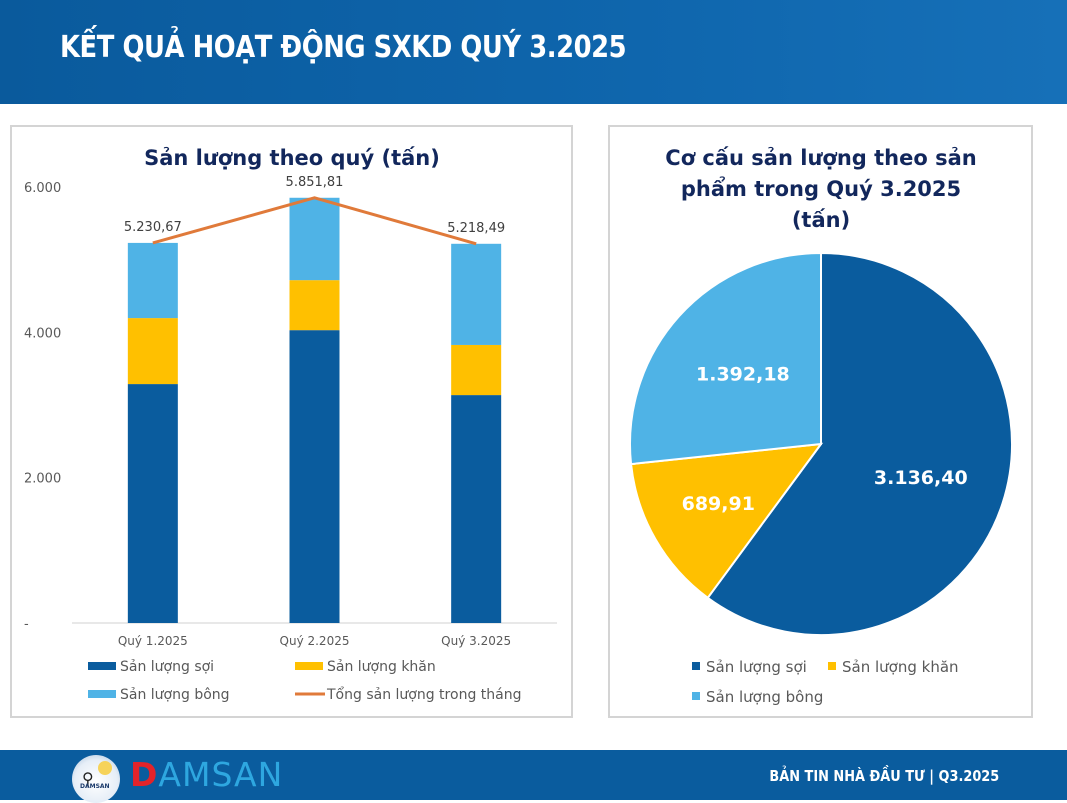  I want to click on brand-letter-d: D, so click(144, 774).